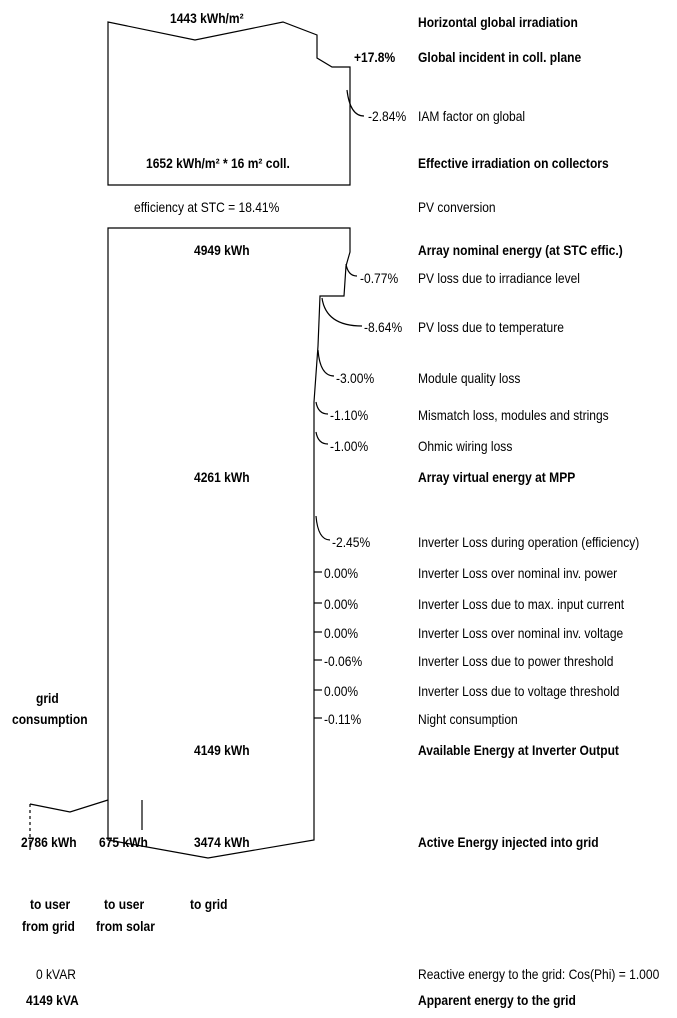  I want to click on ohmic-loss-value: -1.00%, so click(349, 446).